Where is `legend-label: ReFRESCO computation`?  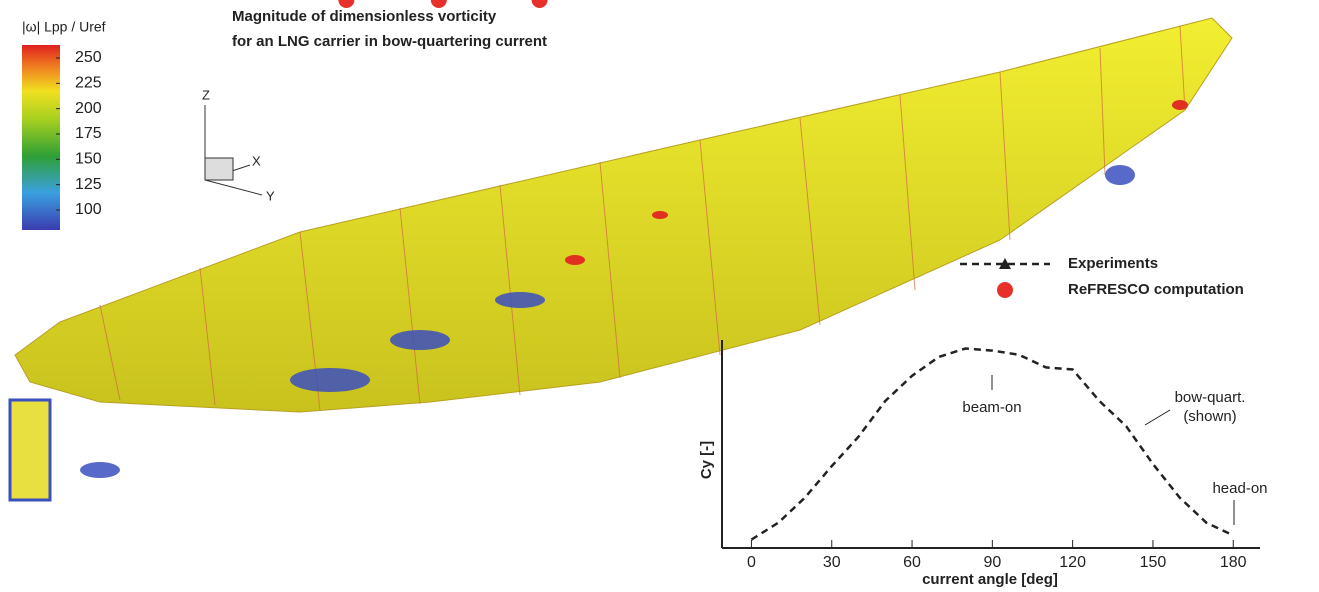
legend-label: ReFRESCO computation is located at coordinates (1156, 289).